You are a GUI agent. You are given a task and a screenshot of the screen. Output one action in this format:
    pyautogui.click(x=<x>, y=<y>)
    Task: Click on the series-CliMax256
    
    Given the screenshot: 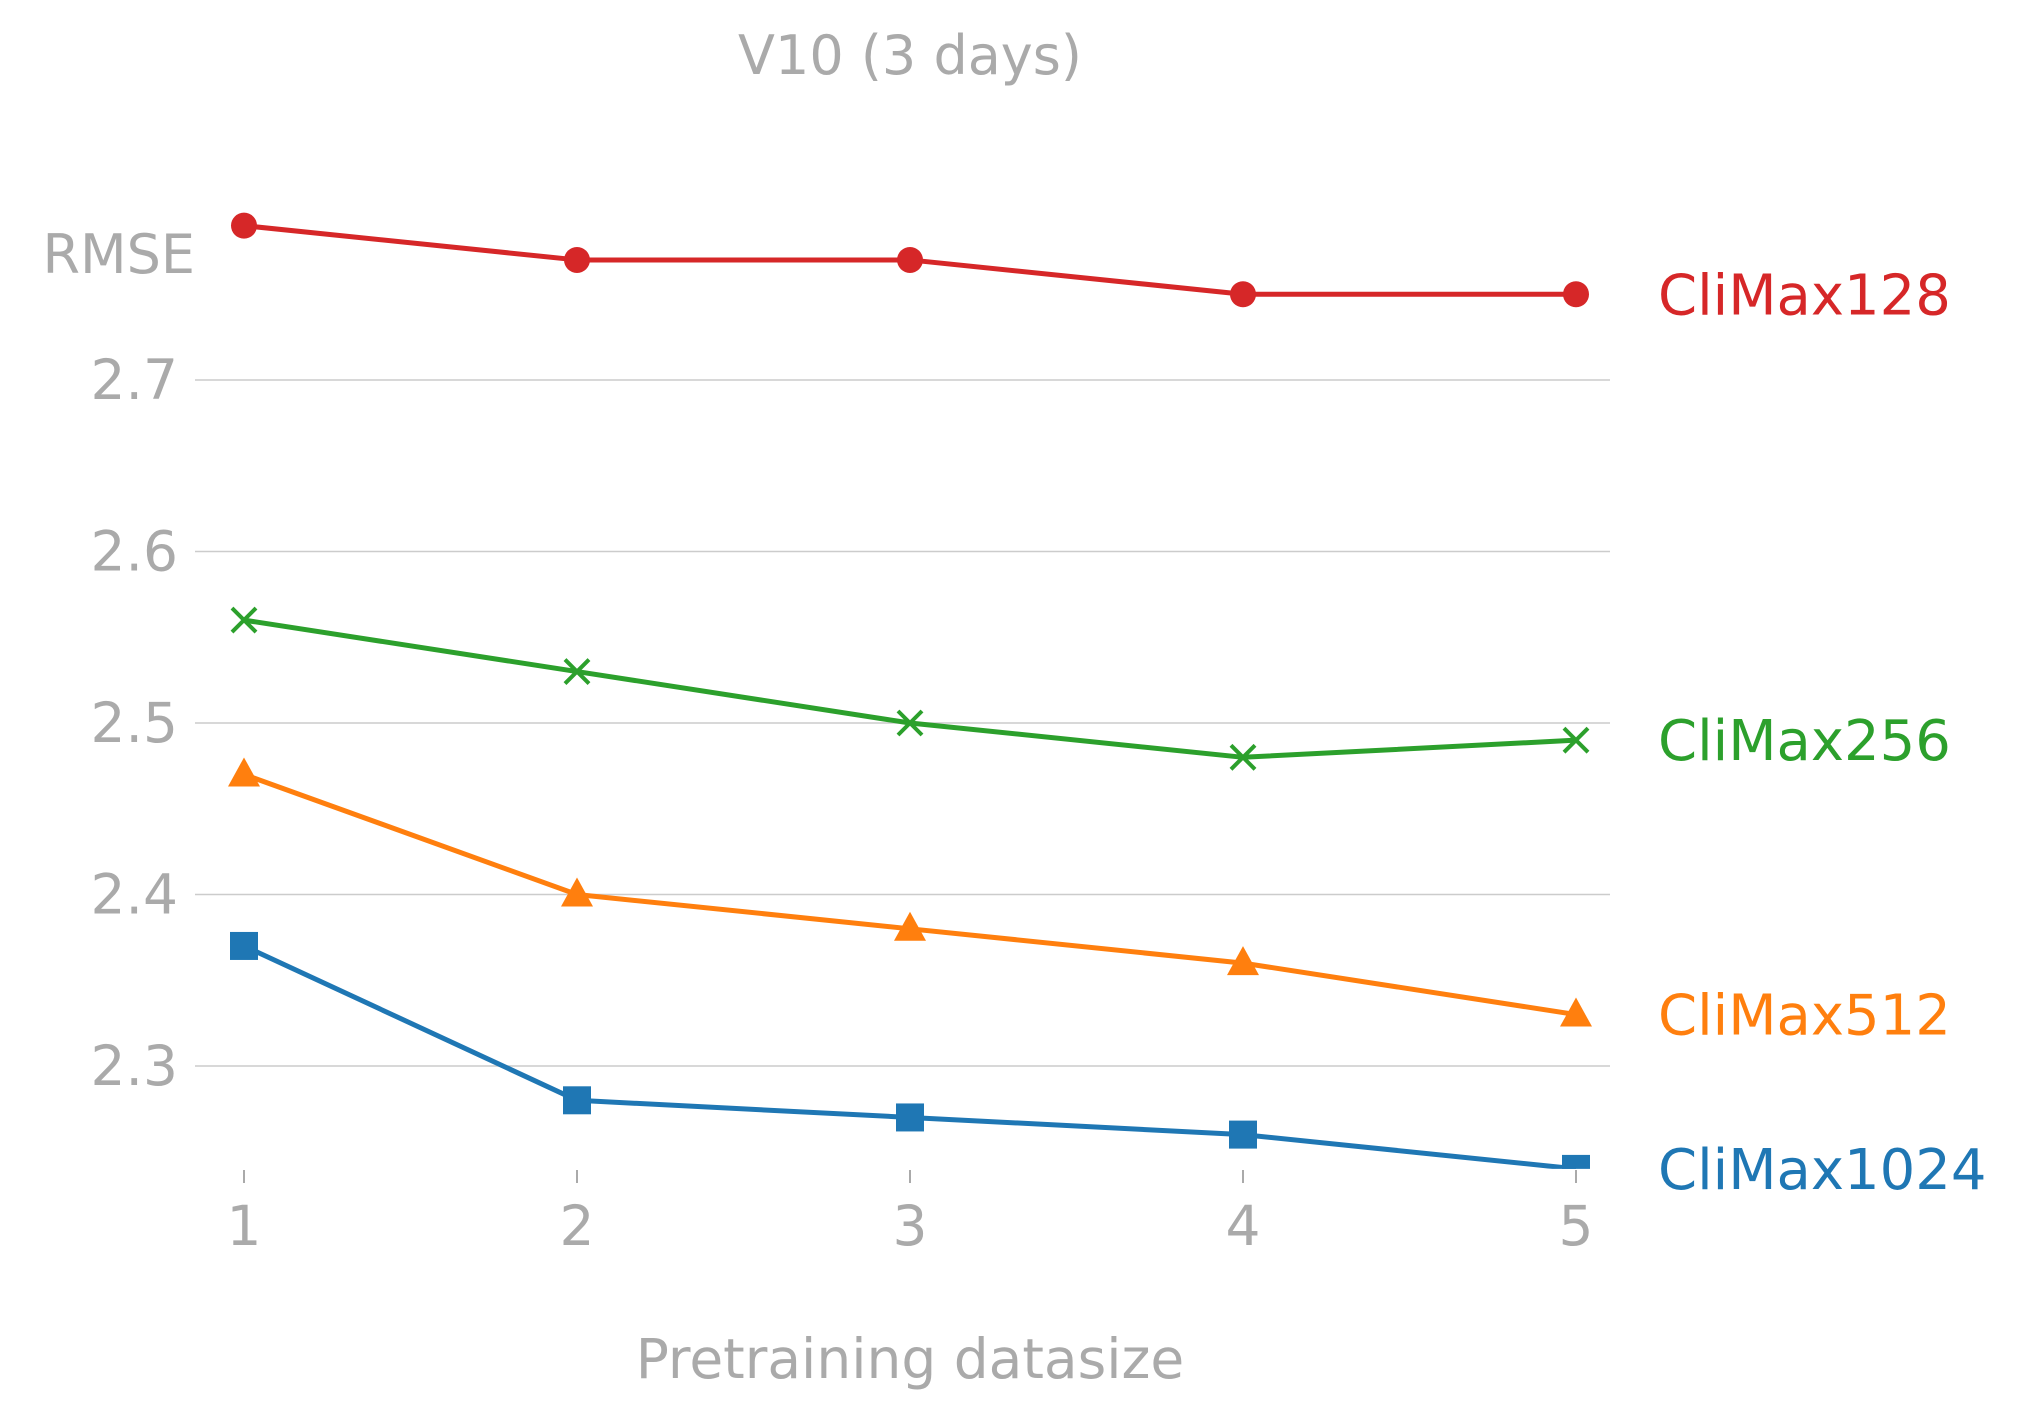 What is the action you would take?
    pyautogui.click(x=910, y=688)
    